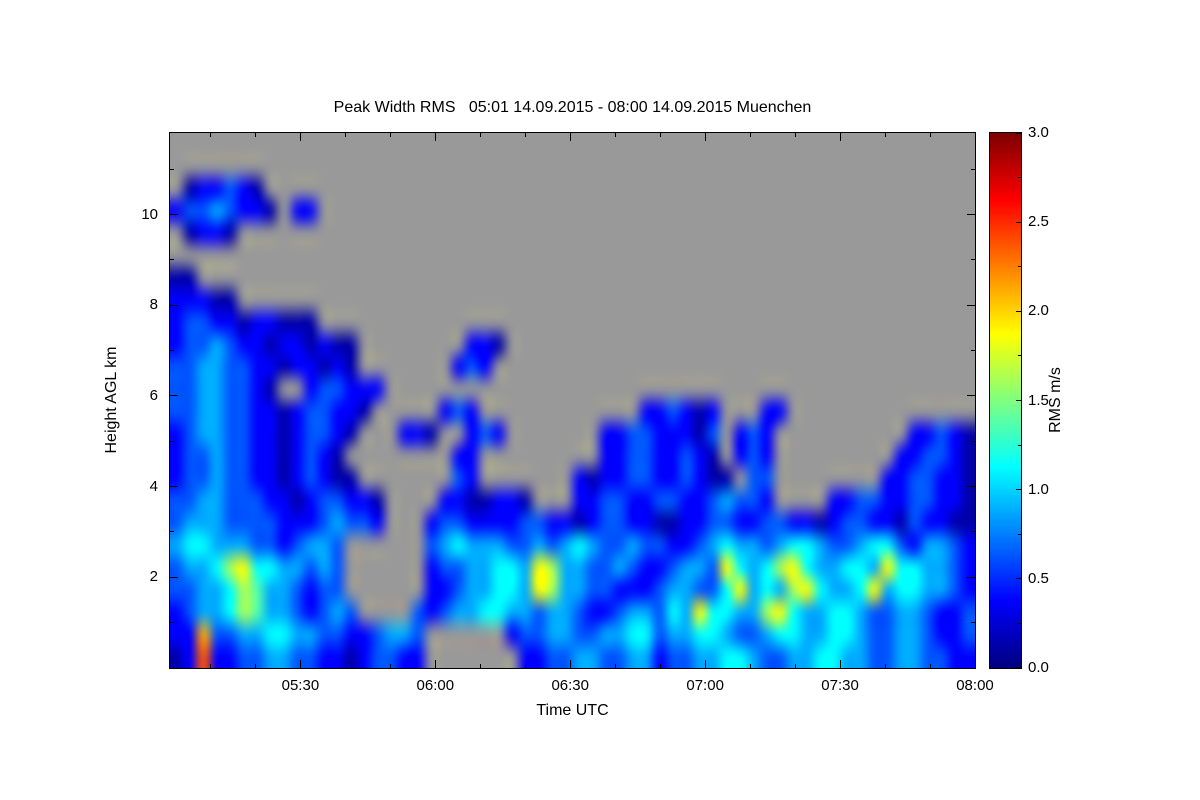 The height and width of the screenshot is (800, 1200). Describe the element at coordinates (153, 305) in the screenshot. I see `y-tick-label: 8` at that location.